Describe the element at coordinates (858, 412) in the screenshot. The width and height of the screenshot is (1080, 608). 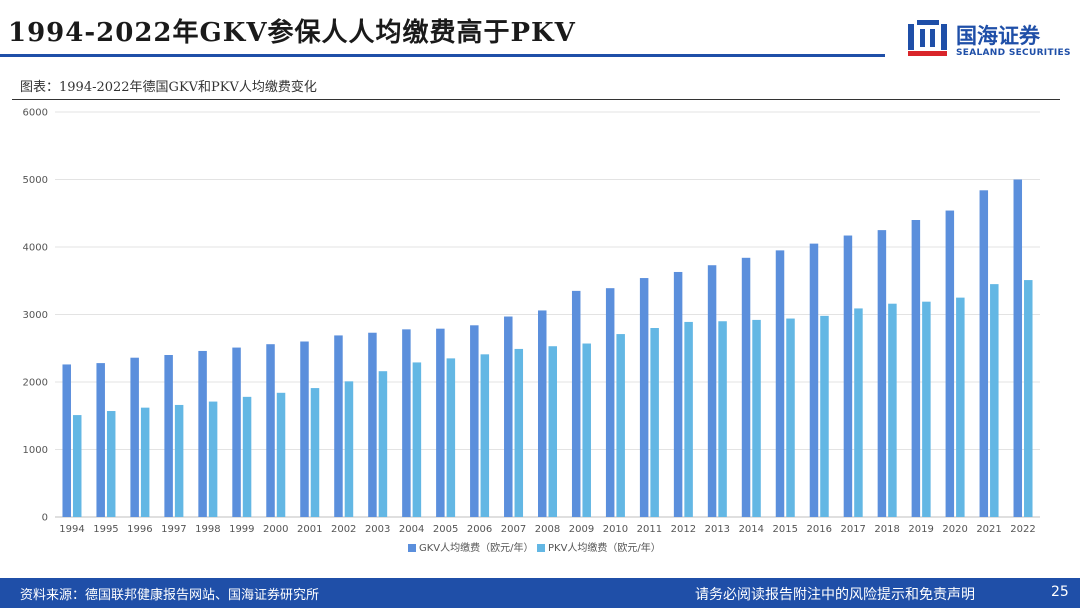
I see `pkv-bar-2017` at that location.